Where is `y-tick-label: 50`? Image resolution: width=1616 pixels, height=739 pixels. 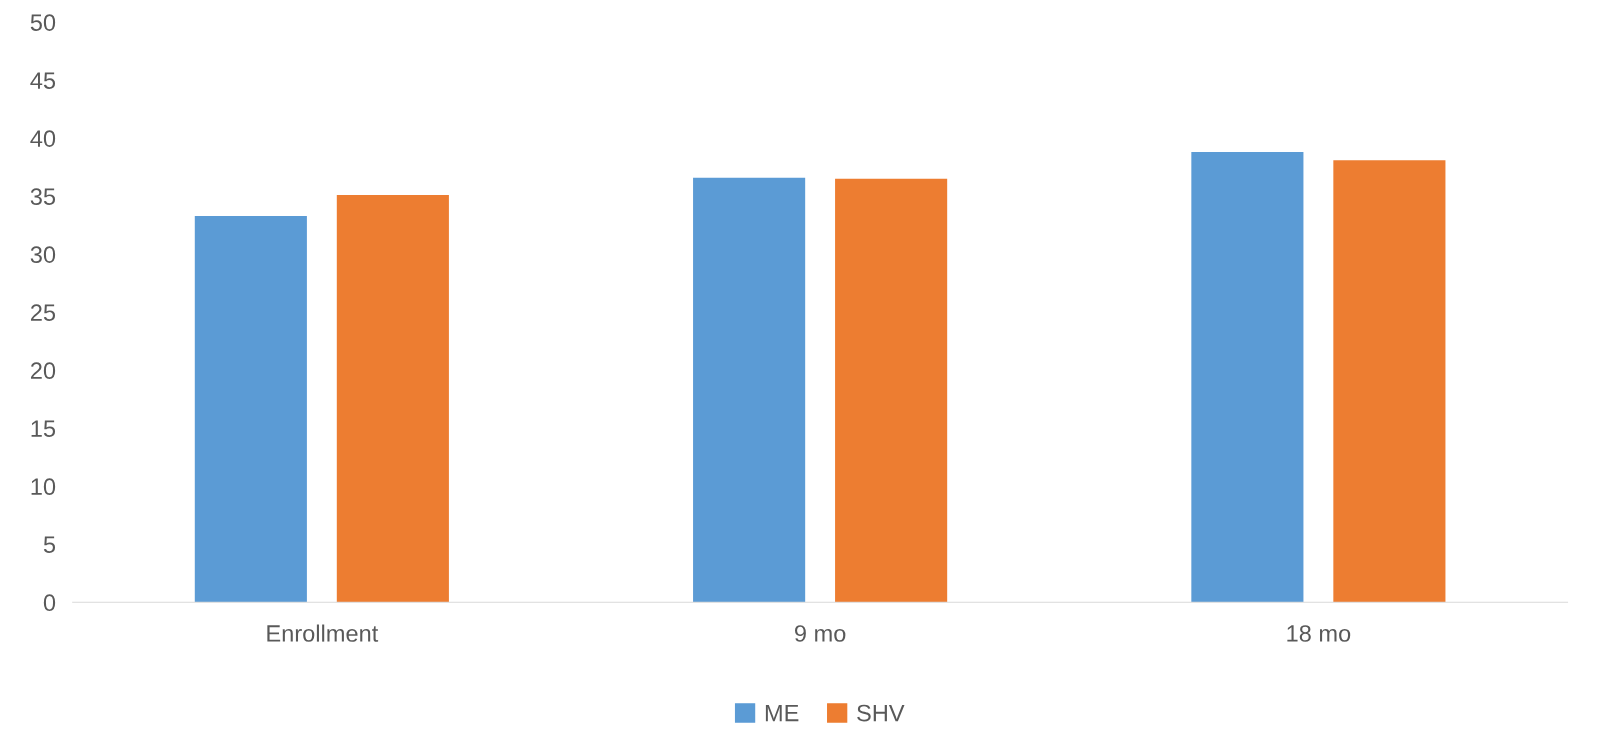
y-tick-label: 50 is located at coordinates (43, 22).